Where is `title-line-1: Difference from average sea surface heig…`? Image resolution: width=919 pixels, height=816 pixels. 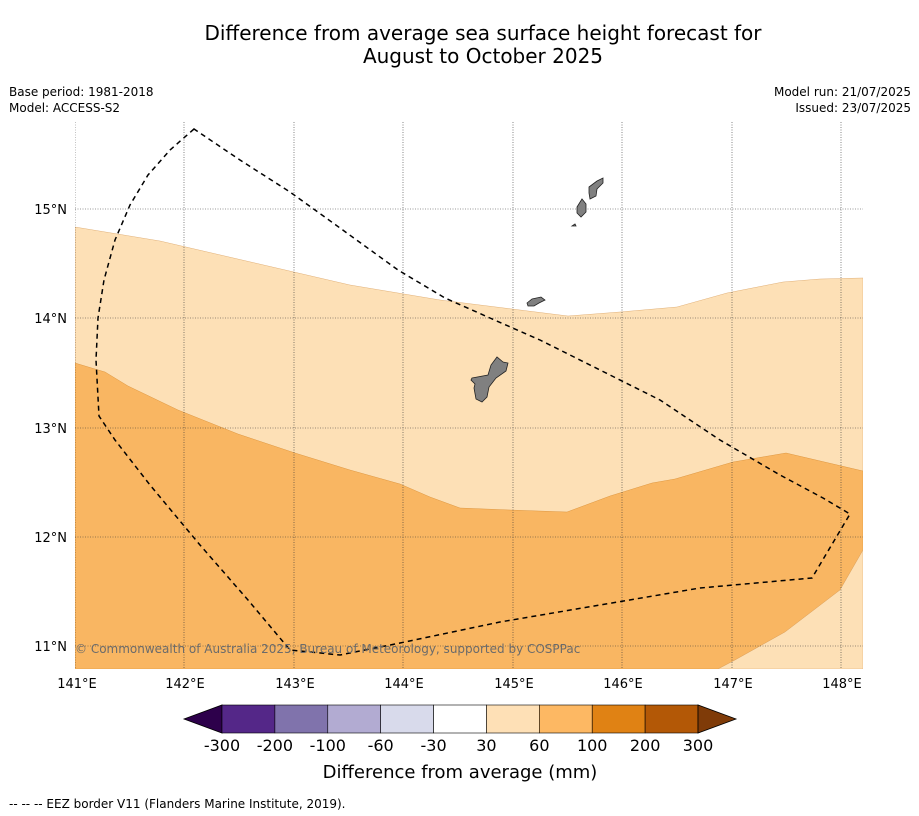
title-line-1: Difference from average sea surface heig… is located at coordinates (483, 33).